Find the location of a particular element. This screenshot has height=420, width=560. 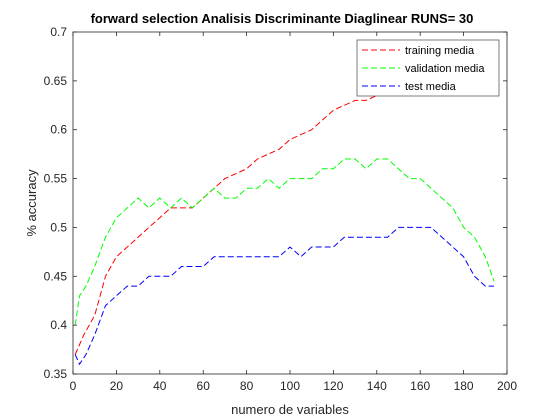

y-tick-label: 0.4 is located at coordinates (58, 325).